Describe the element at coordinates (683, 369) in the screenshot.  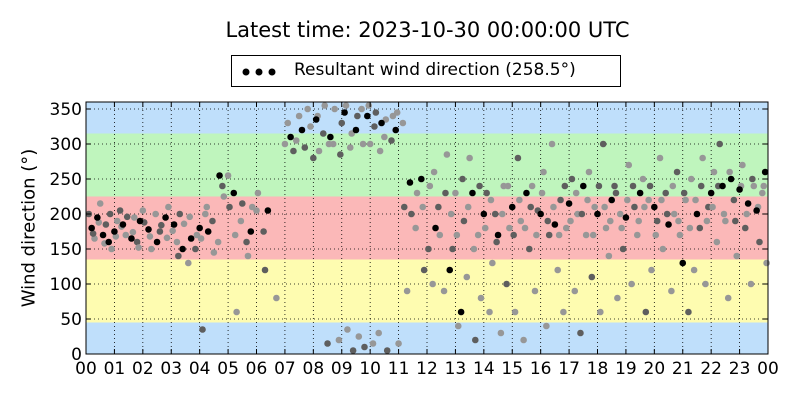
I see `x-tick-label: 21` at that location.